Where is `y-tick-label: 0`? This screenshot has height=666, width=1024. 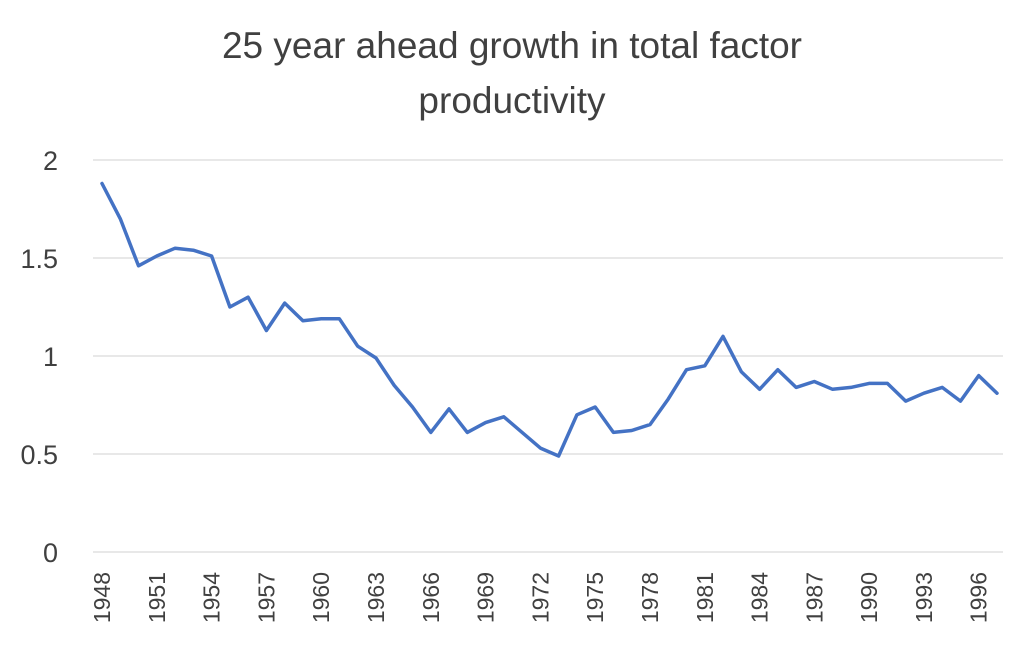
y-tick-label: 0 is located at coordinates (50, 553).